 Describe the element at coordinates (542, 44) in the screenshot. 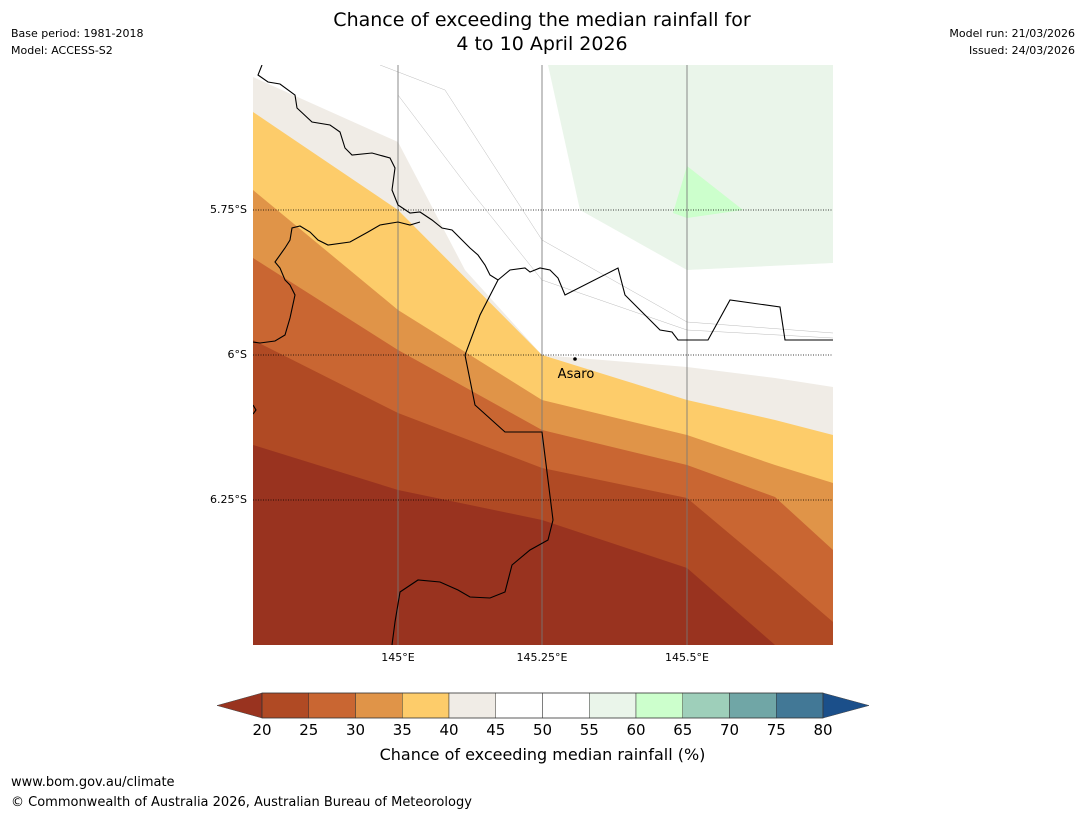

I see `title-line-2: 4 to 10 April 2026` at that location.